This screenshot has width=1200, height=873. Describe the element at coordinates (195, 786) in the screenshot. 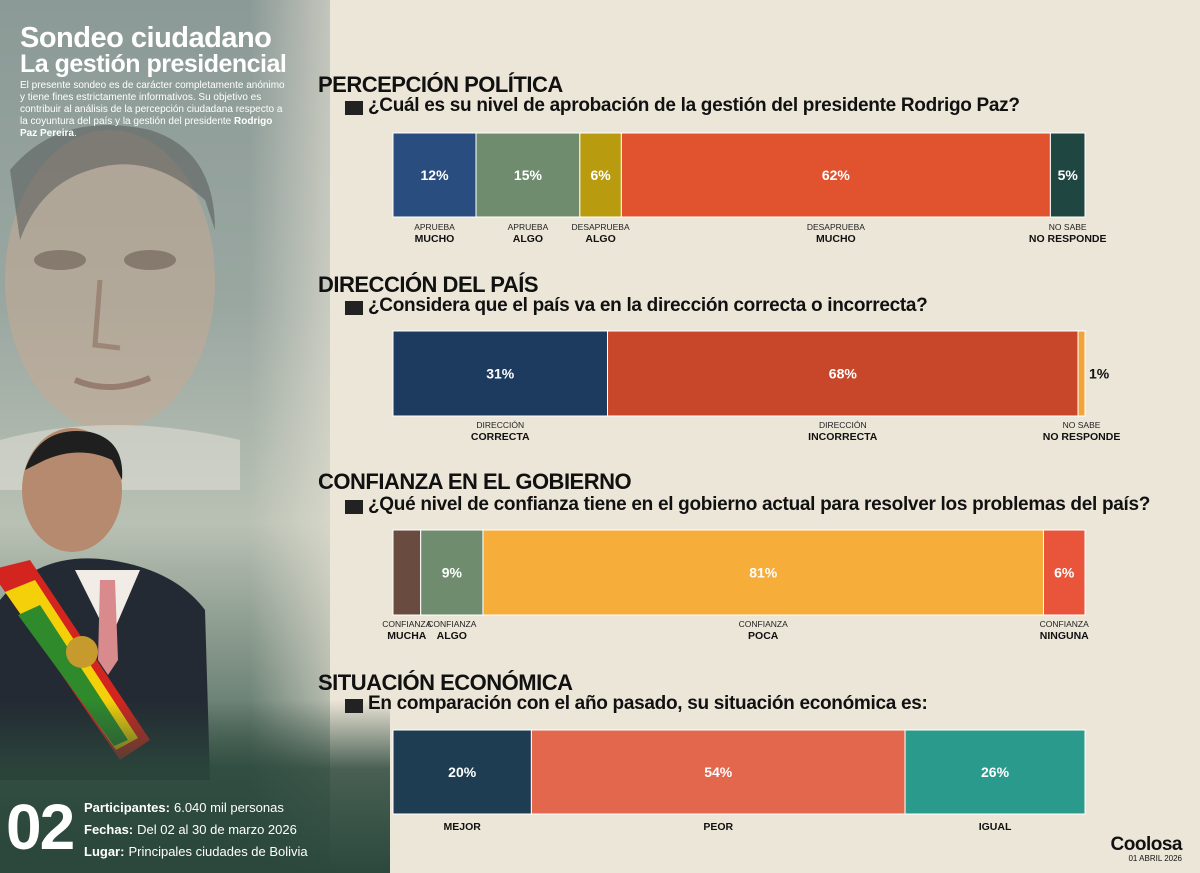

I see `bottom-fade` at that location.